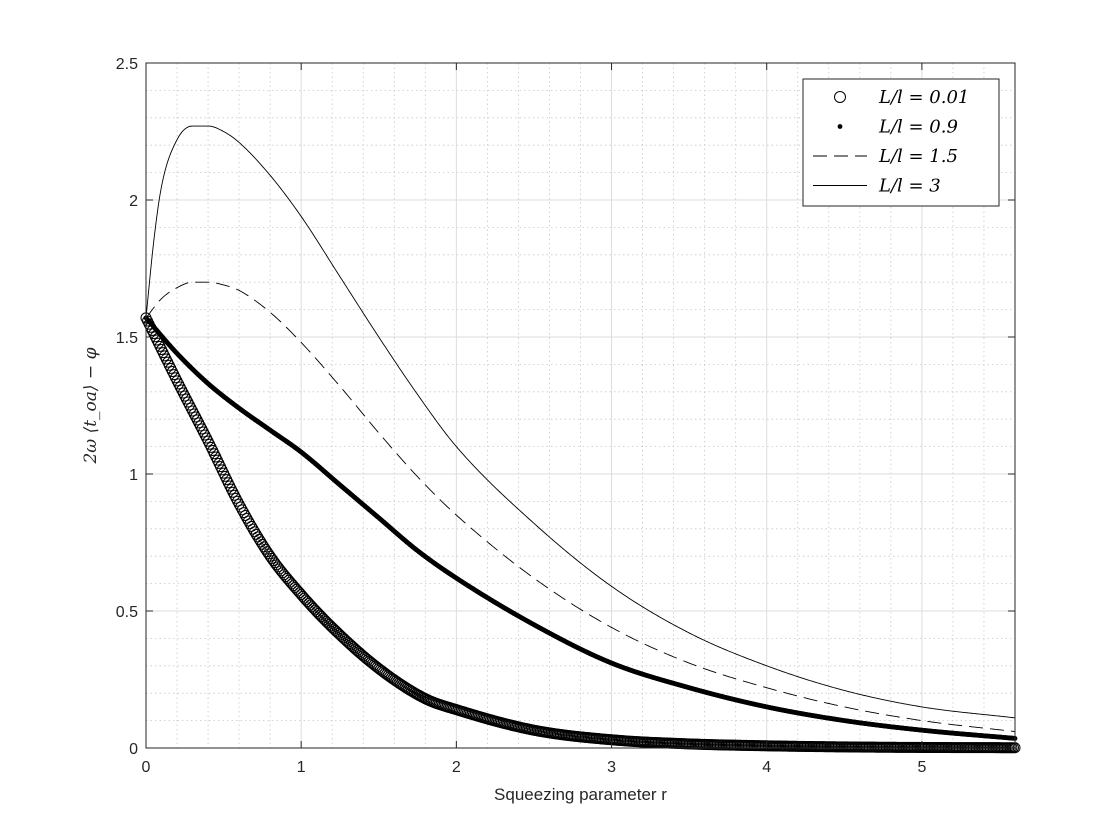  What do you see at coordinates (611, 767) in the screenshot?
I see `x-tick-label: 3` at bounding box center [611, 767].